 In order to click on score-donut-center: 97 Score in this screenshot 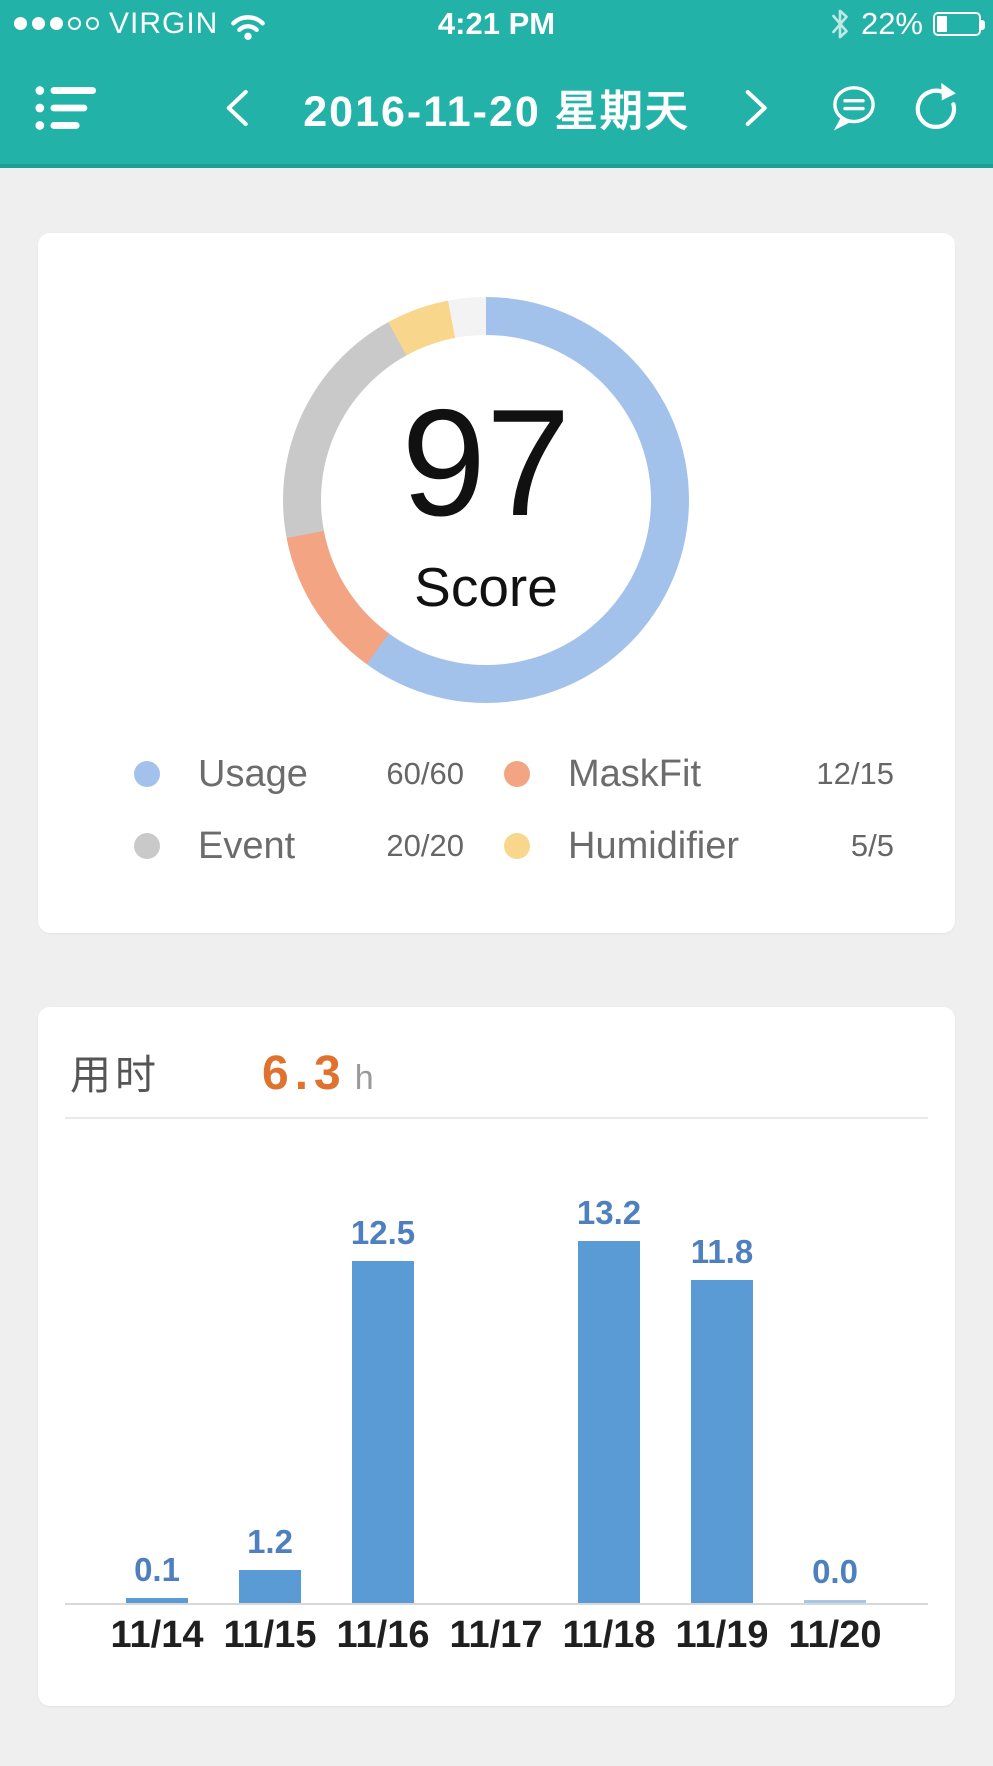, I will do `click(486, 500)`.